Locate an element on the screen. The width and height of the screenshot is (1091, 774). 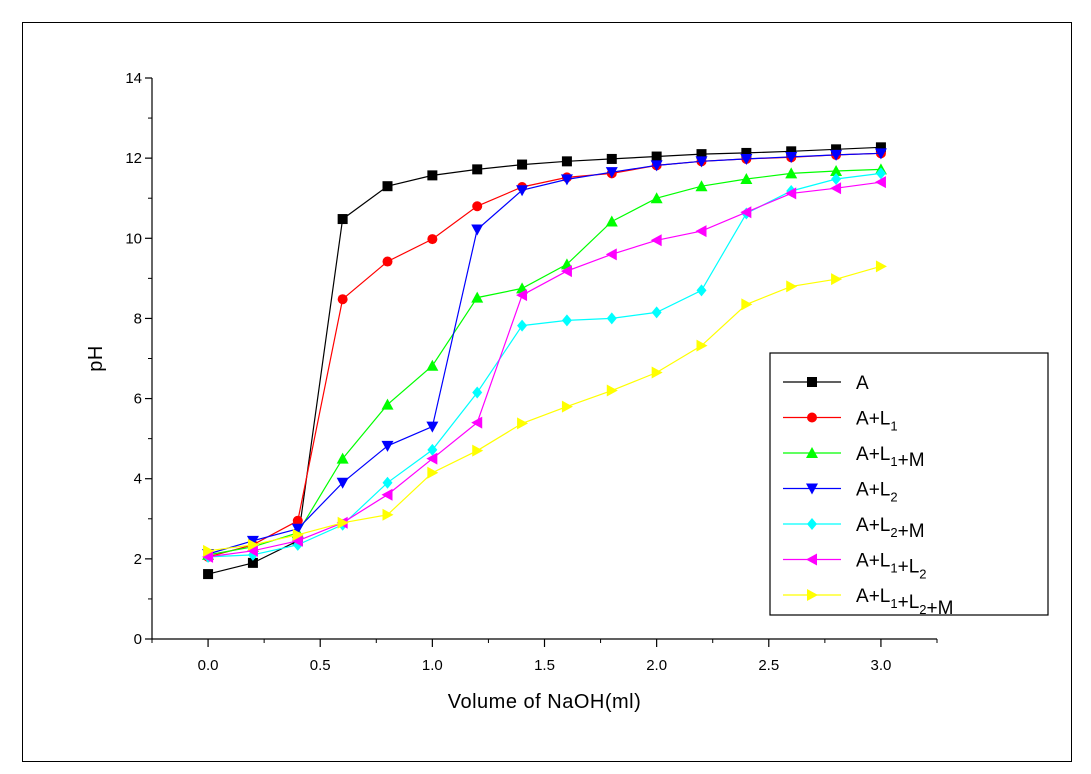
legend-label: A+L1+L2+M is located at coordinates (904, 602).